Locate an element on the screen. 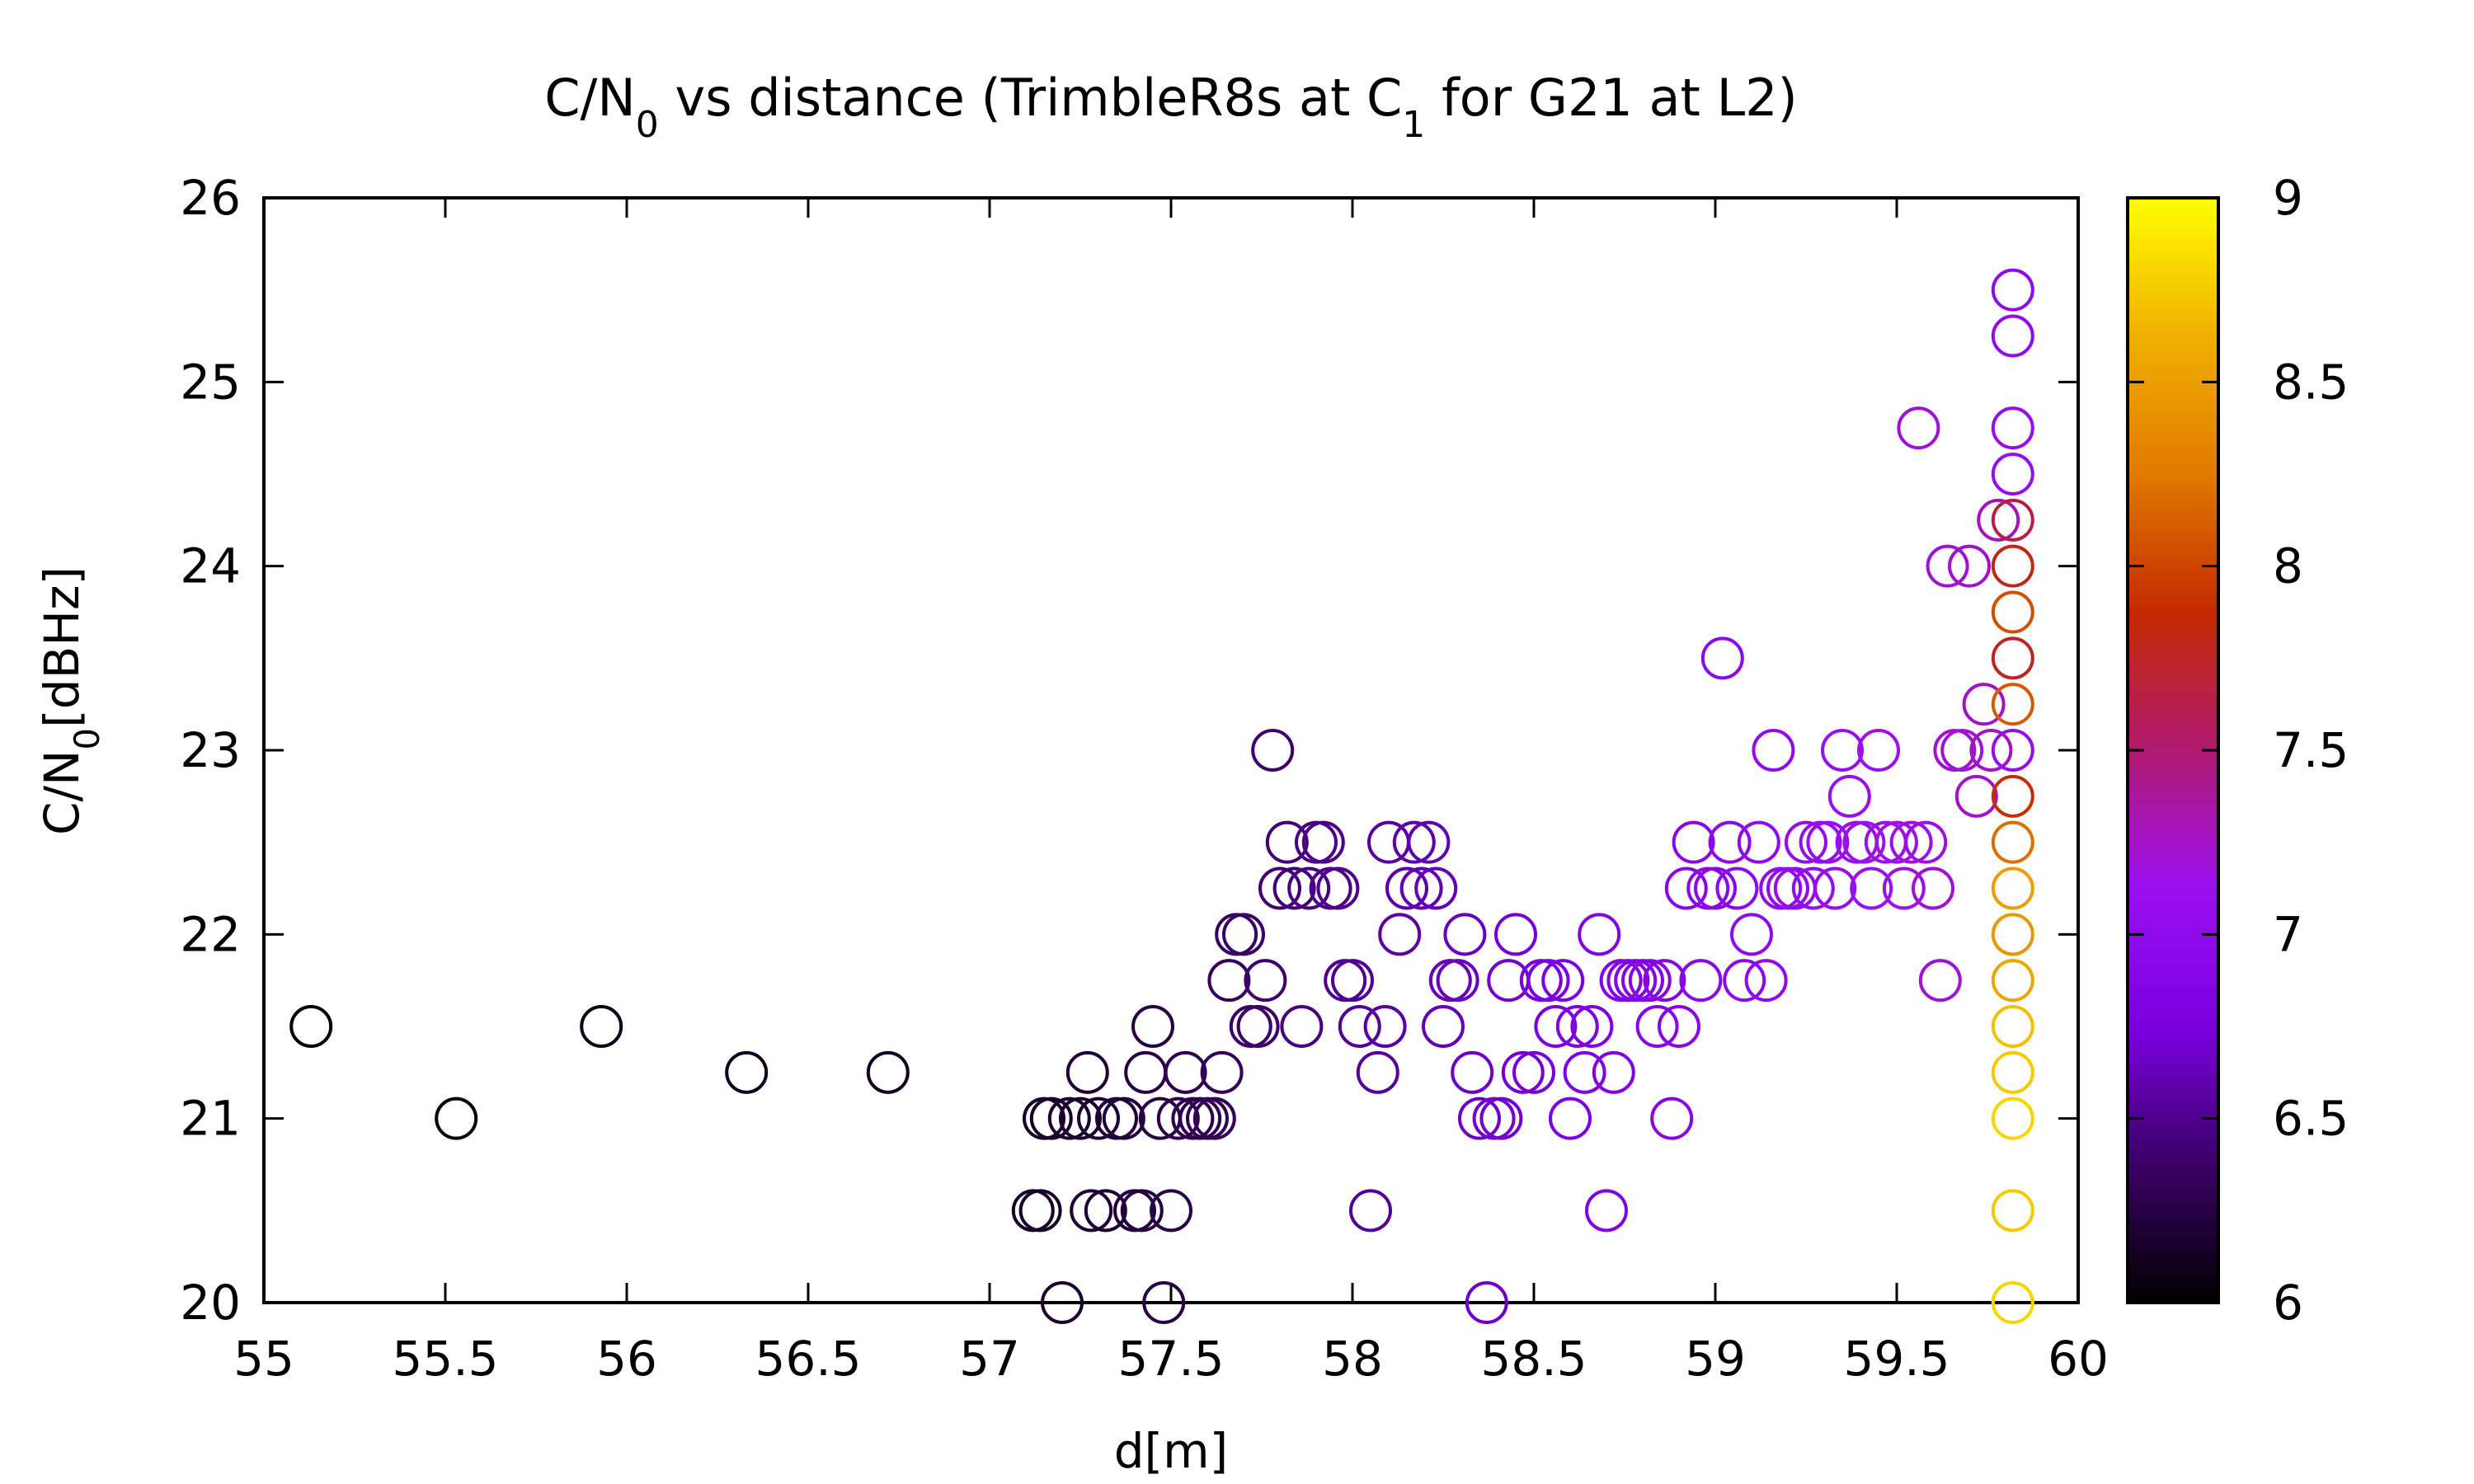  x-tick-label: 56 is located at coordinates (626, 1359).